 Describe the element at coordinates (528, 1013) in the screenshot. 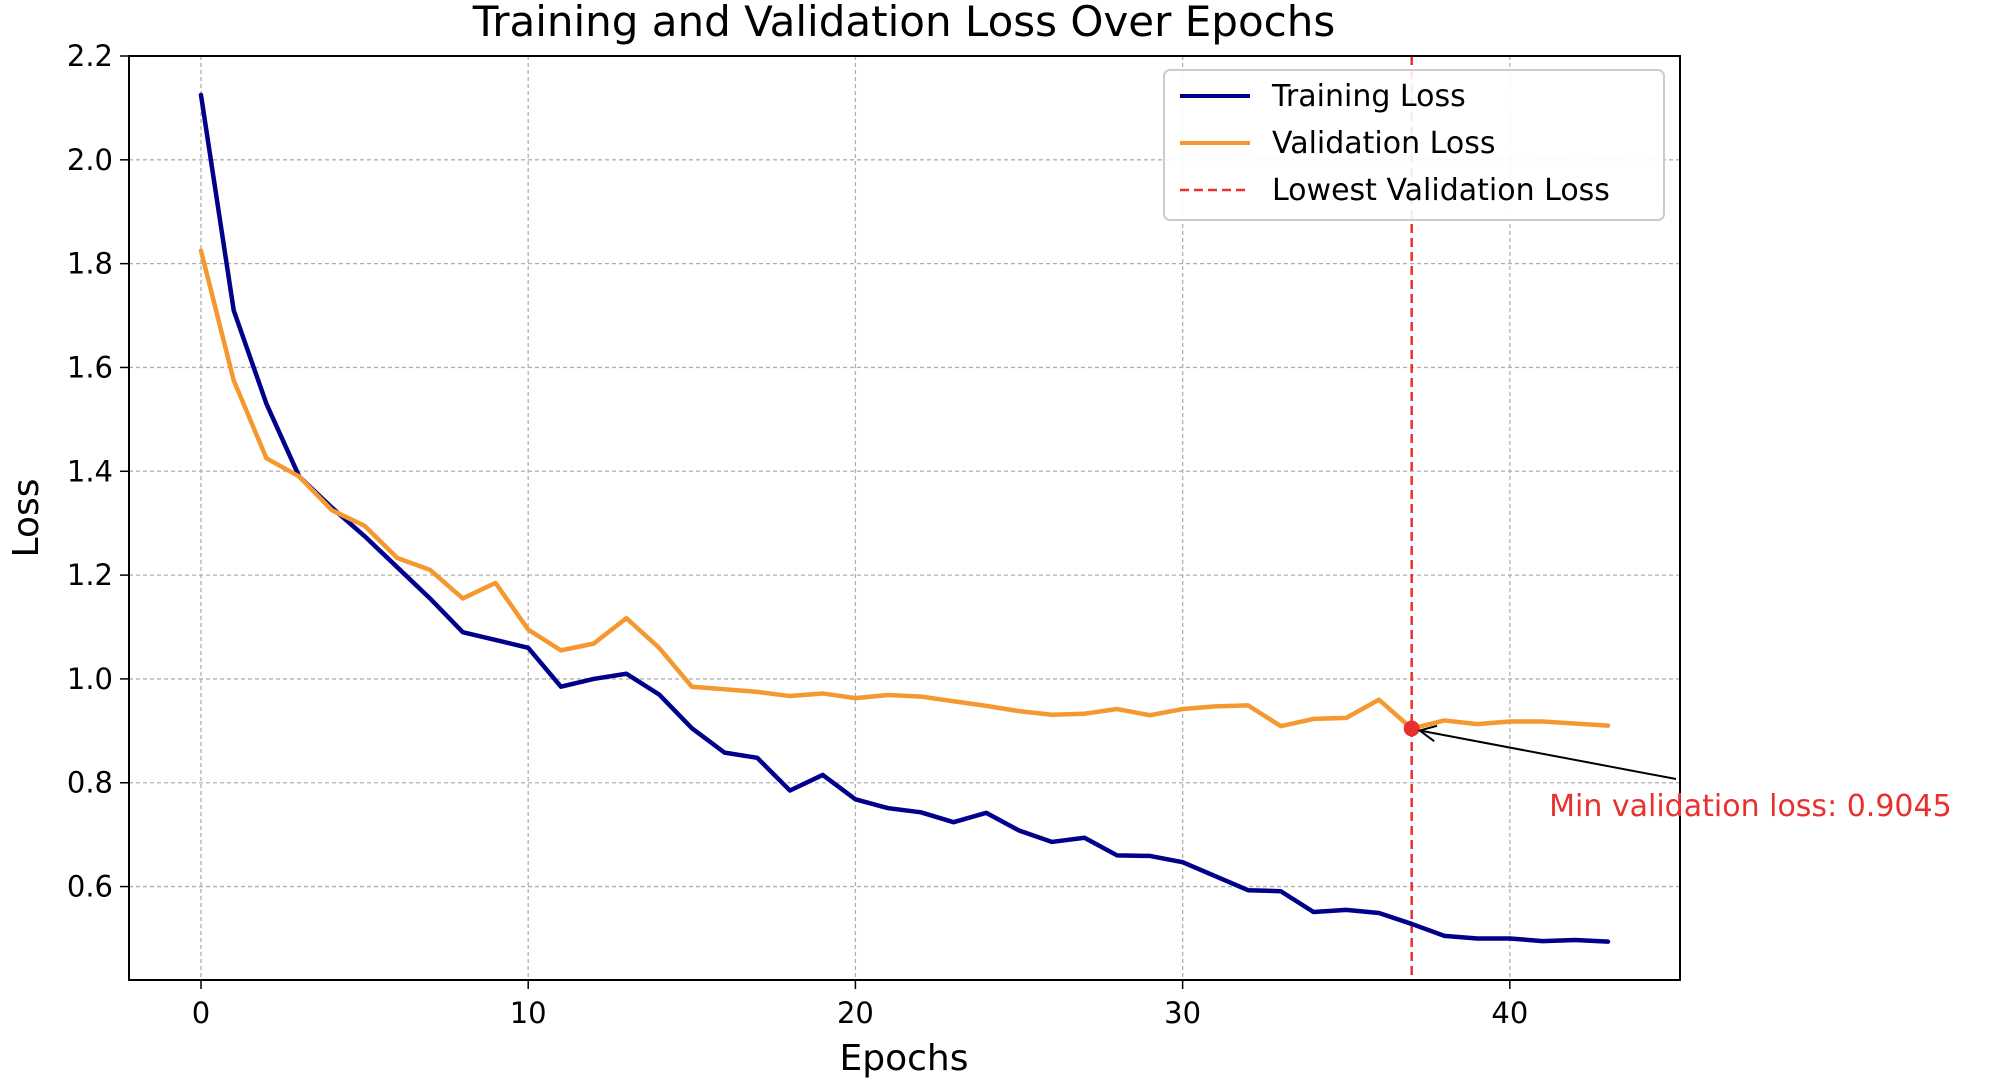

I see `x-tick-label: 10` at that location.